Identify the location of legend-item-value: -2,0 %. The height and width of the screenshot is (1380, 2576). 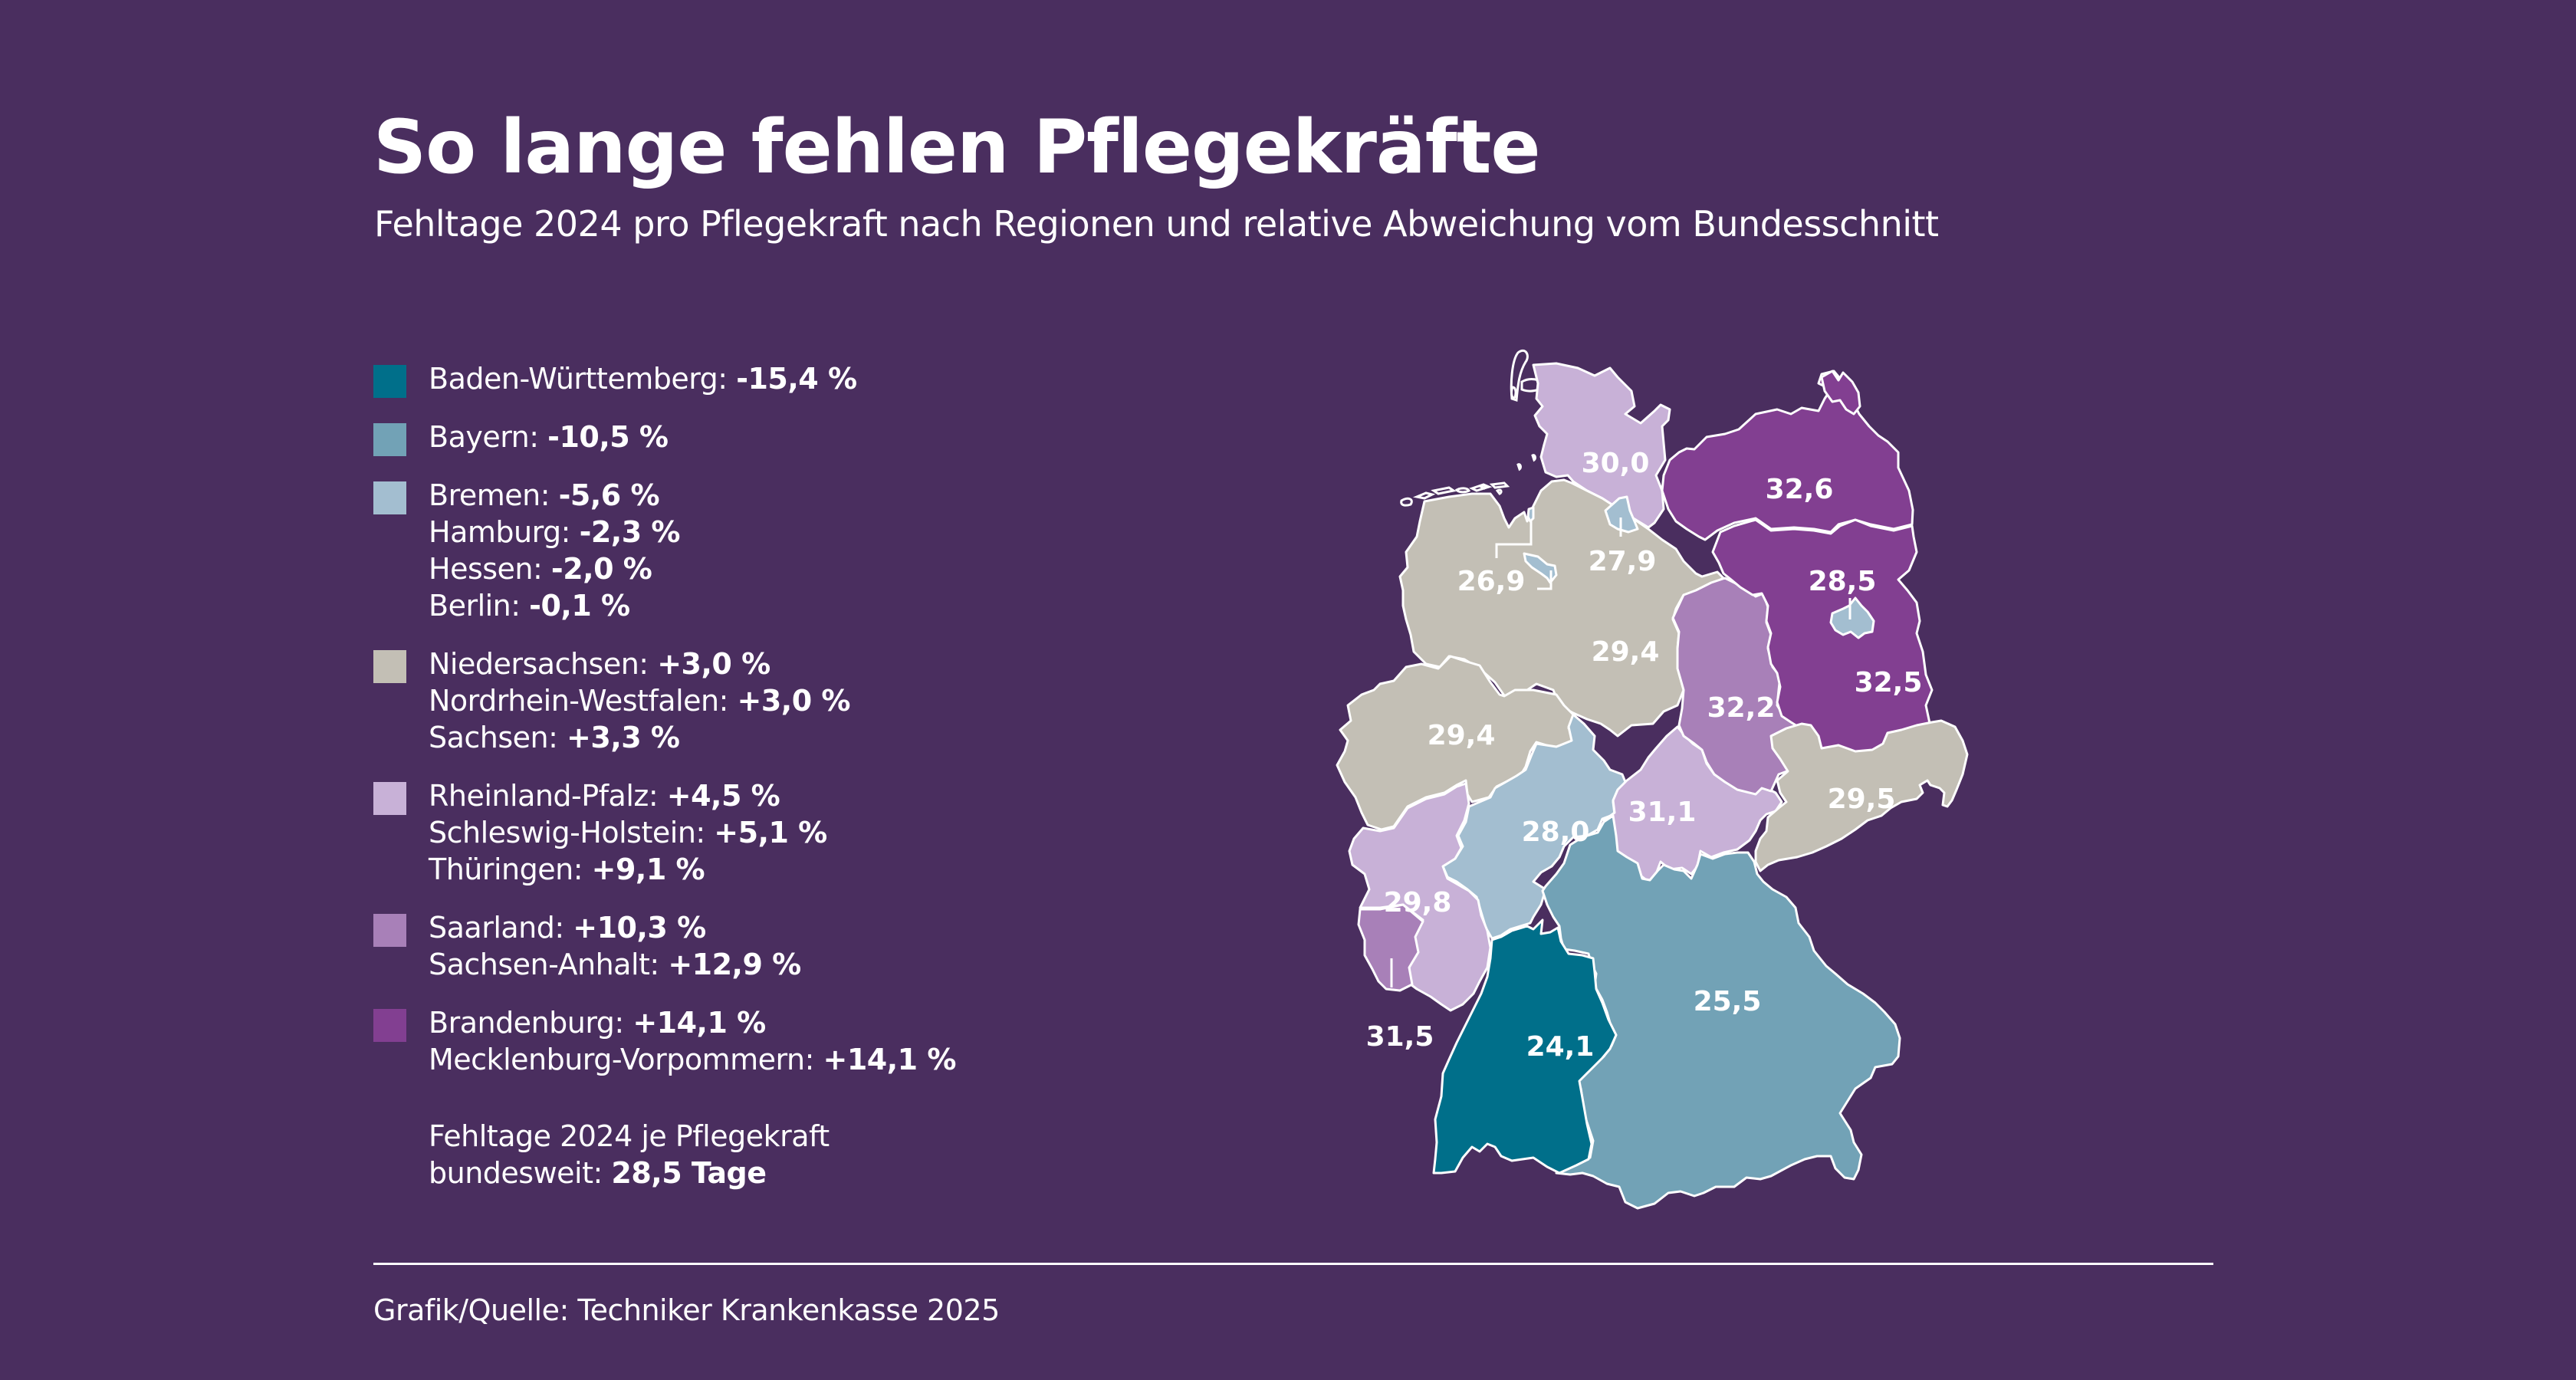
(601, 569).